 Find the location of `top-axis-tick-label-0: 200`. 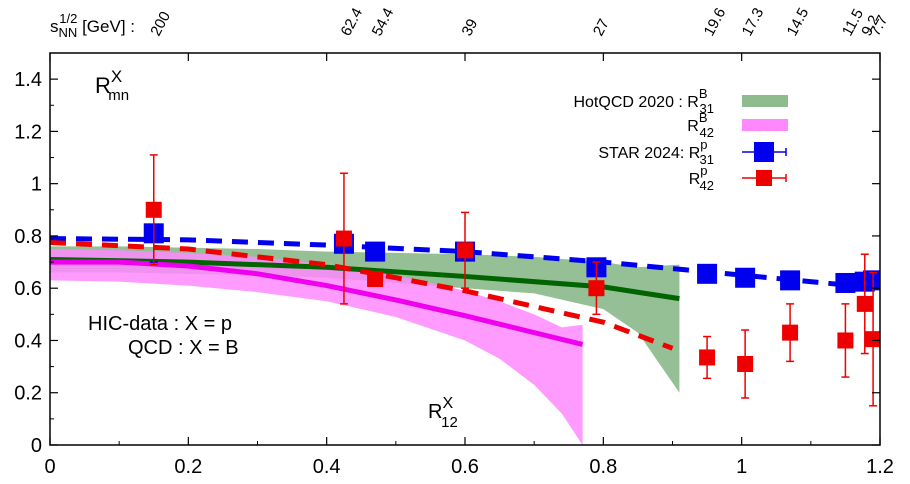

top-axis-tick-label-0: 200 is located at coordinates (160, 24).